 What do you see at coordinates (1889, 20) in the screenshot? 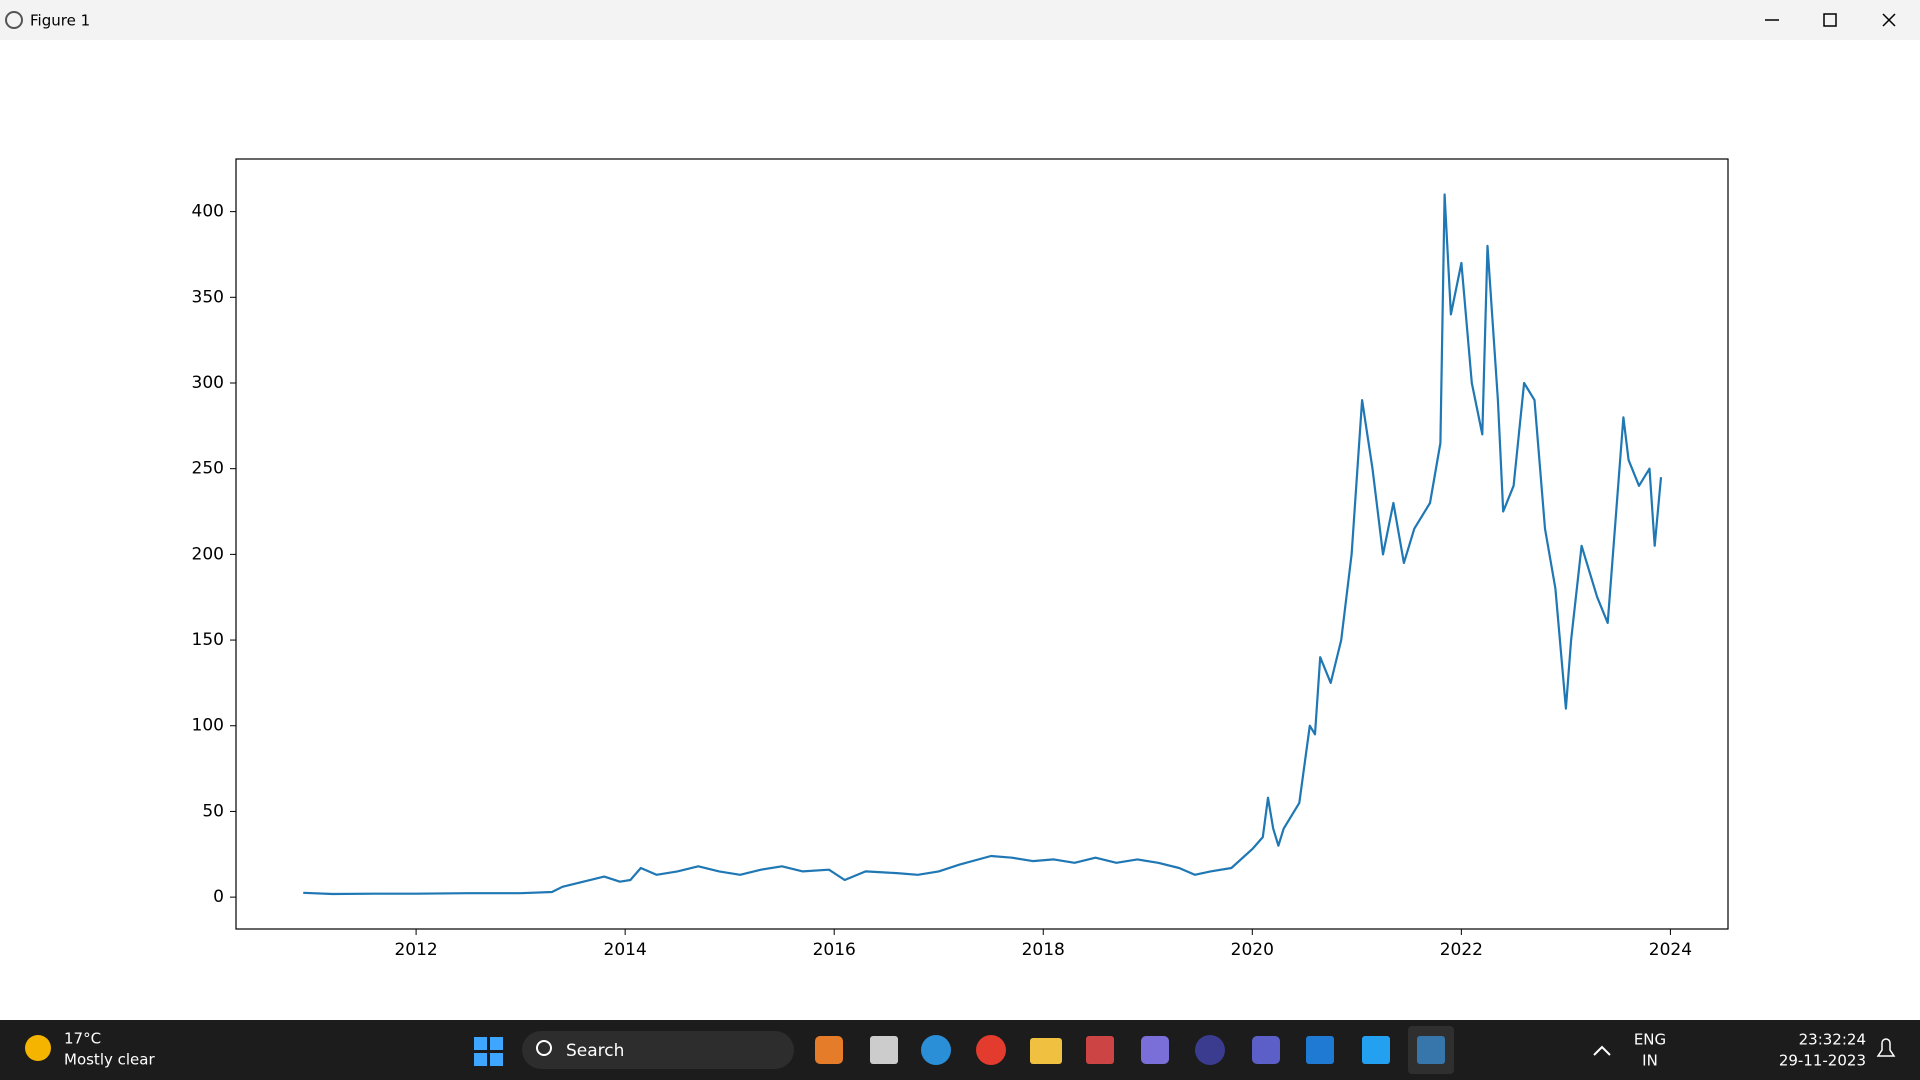
I see `close-button` at bounding box center [1889, 20].